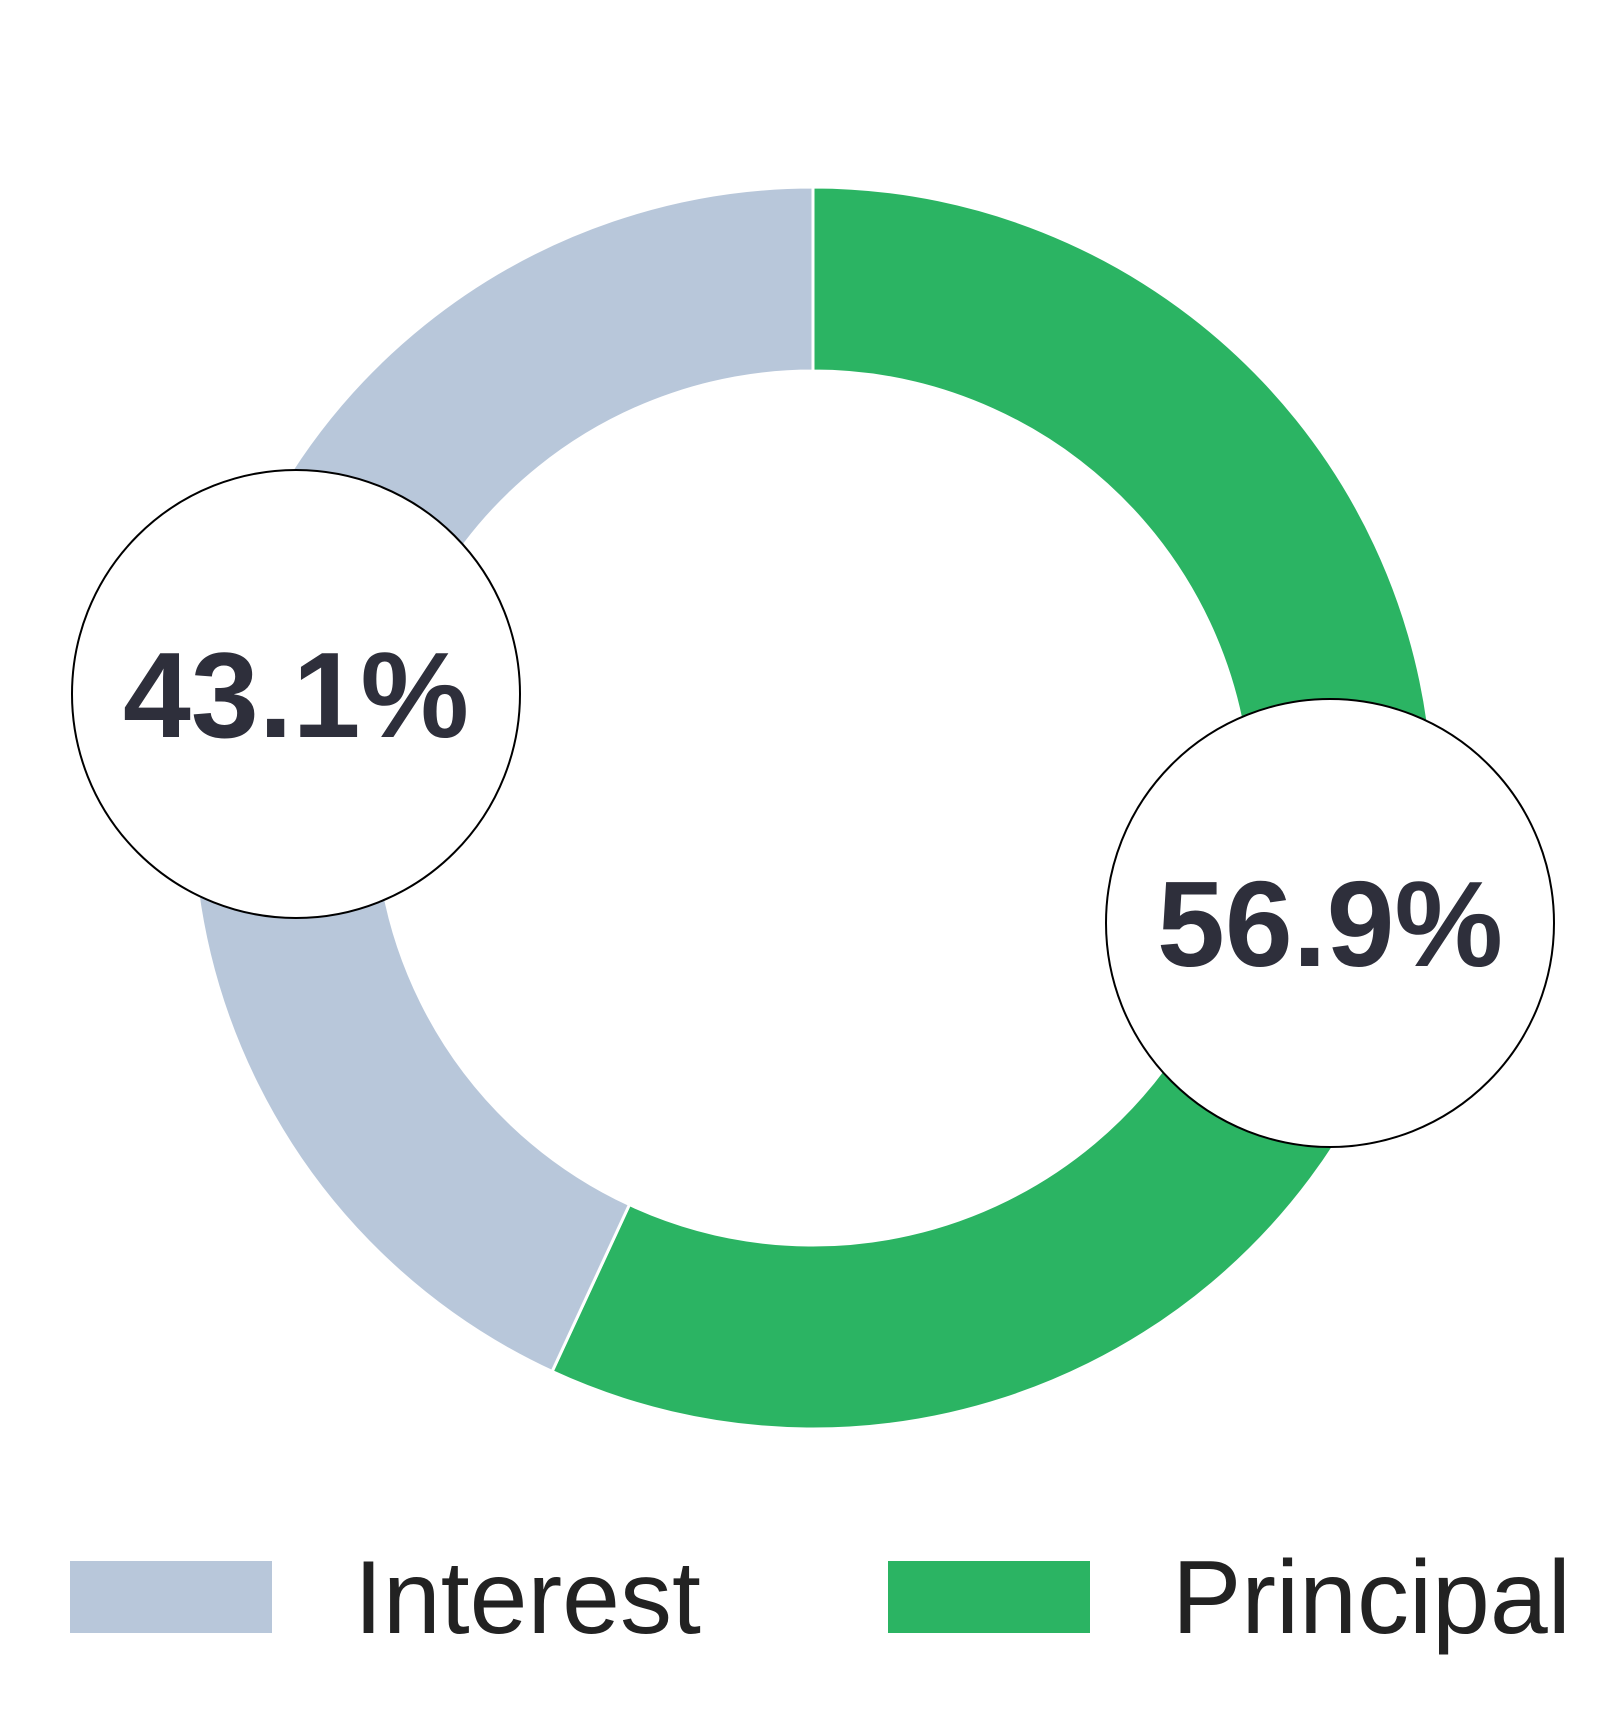 This screenshot has height=1713, width=1616. Describe the element at coordinates (171, 1597) in the screenshot. I see `legend-swatch-interest` at that location.